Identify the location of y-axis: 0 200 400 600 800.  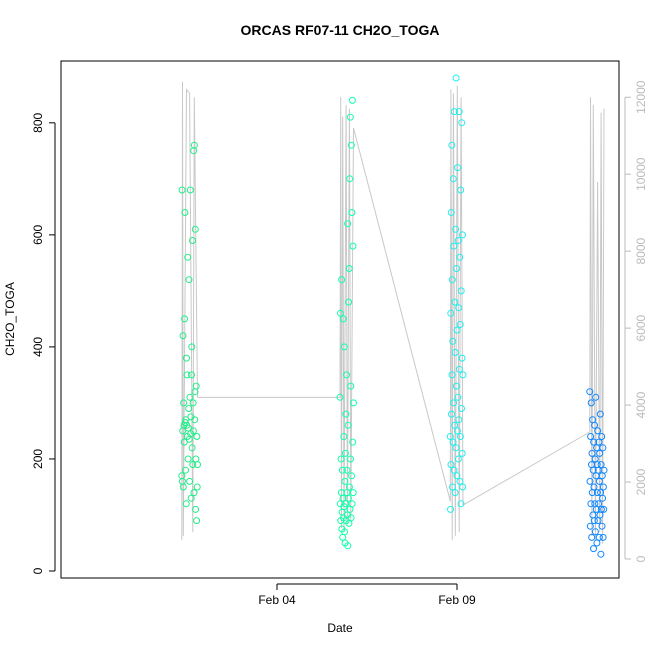
(43, 343).